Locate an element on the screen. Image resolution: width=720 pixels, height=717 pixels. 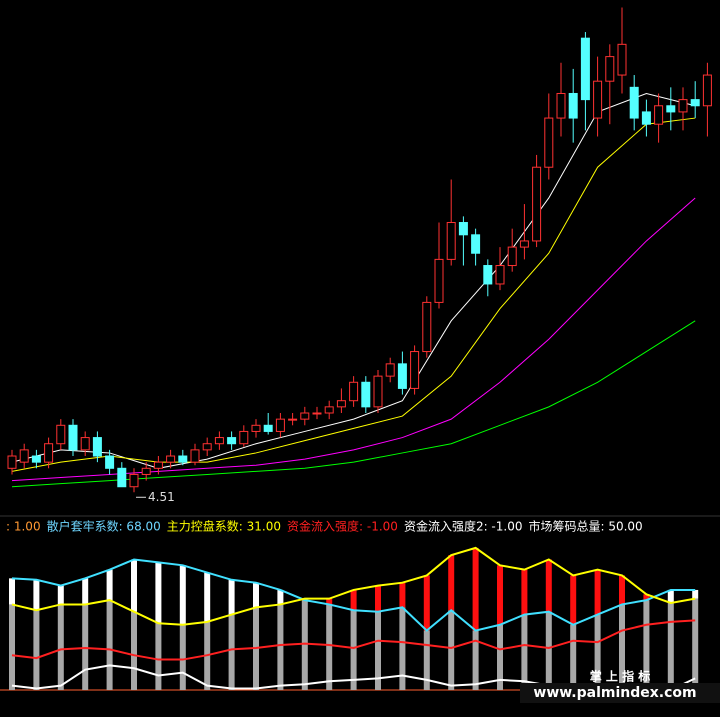
indicator-label: : 1.00 is located at coordinates (23, 527).